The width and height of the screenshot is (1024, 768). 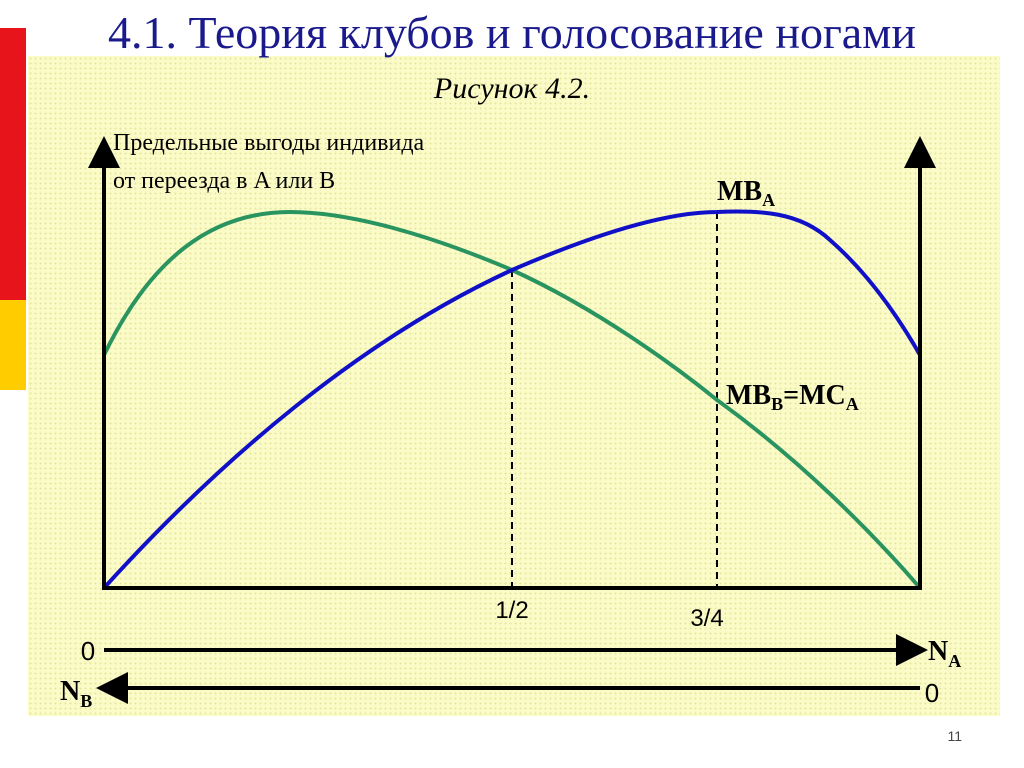 What do you see at coordinates (88, 651) in the screenshot?
I see `na-zero-label: 0` at bounding box center [88, 651].